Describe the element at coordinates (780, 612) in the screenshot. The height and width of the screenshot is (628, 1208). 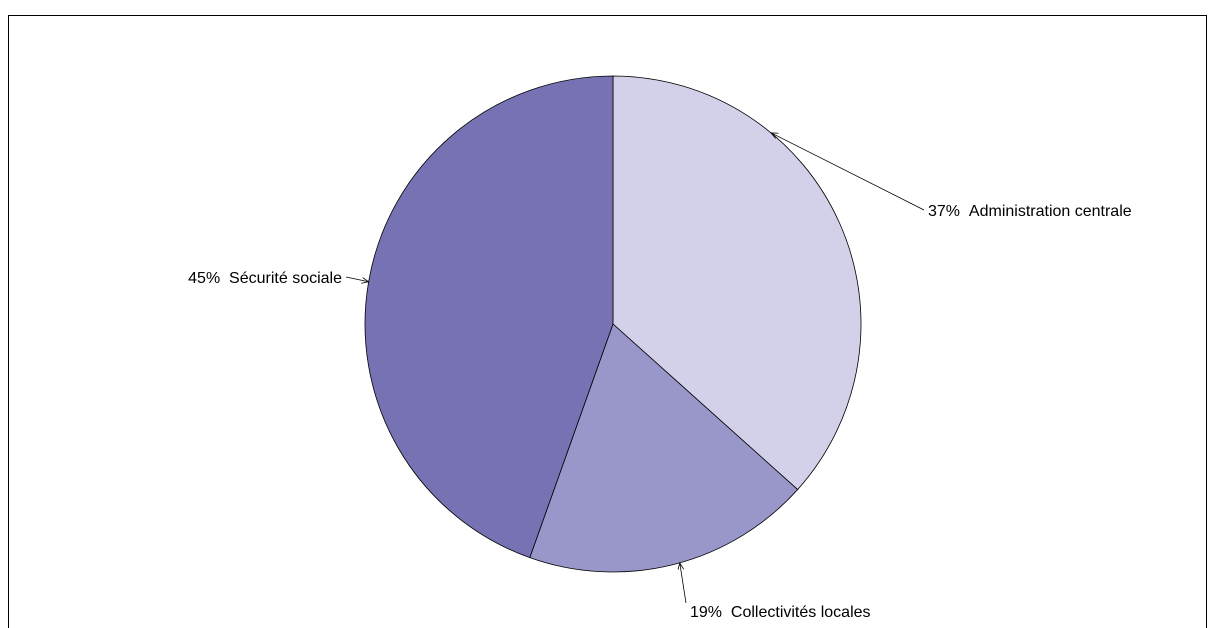
I see `slice-label-2: 19% Collectivités locales` at that location.